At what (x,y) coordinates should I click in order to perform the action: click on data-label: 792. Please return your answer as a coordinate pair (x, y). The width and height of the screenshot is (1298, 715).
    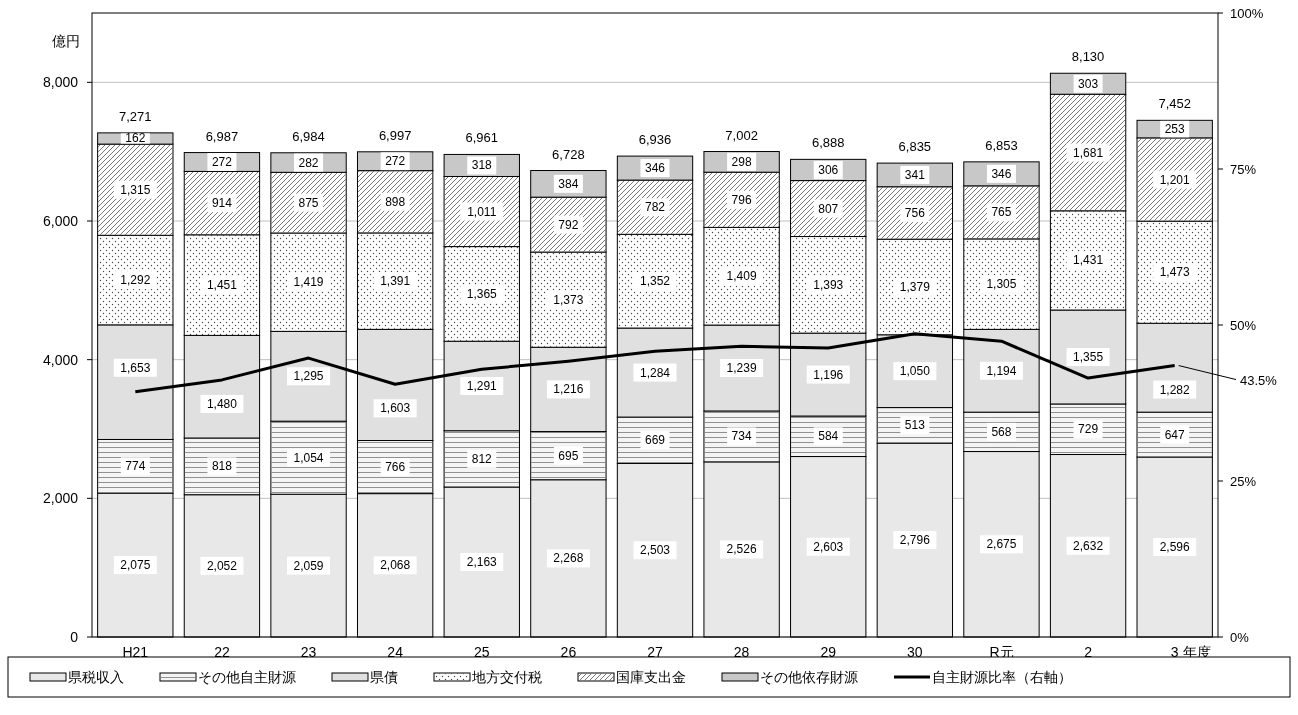
    Looking at the image, I should click on (568, 224).